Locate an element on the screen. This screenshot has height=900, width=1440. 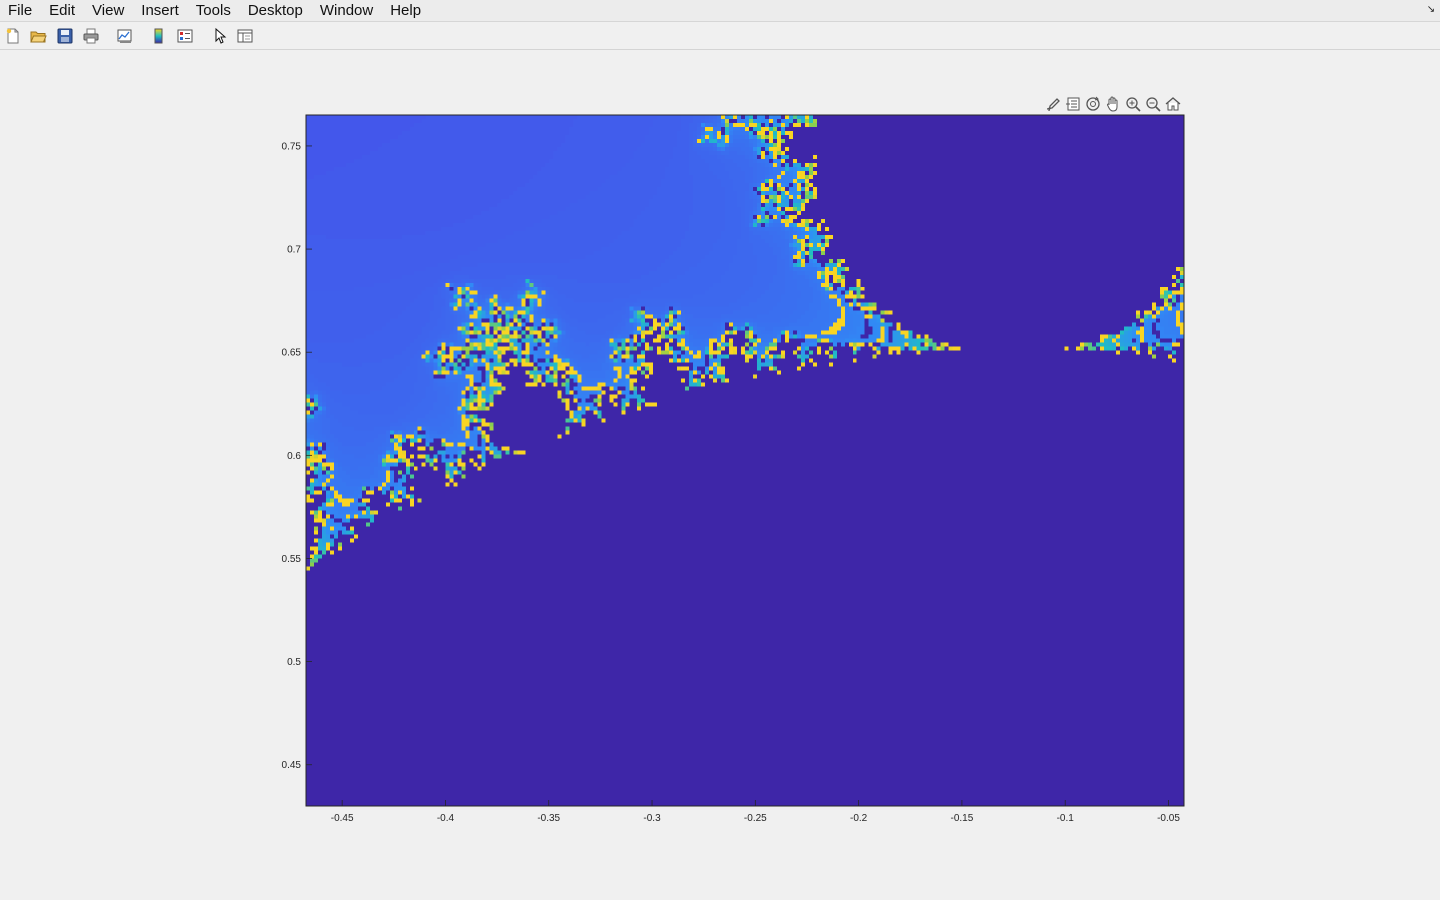
insert-legend-button is located at coordinates (185, 36).